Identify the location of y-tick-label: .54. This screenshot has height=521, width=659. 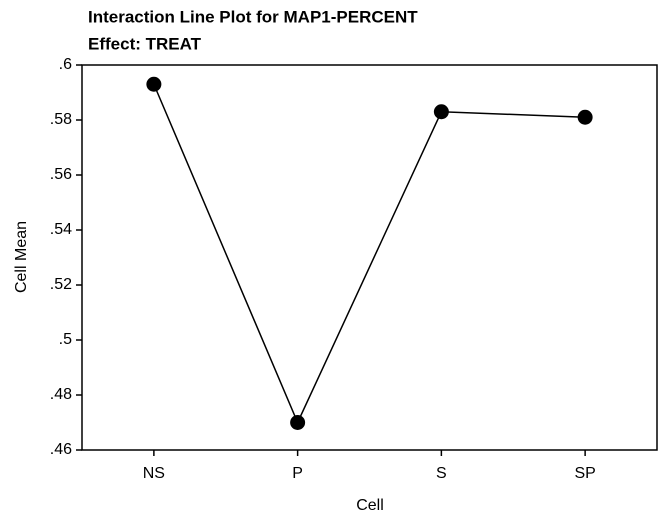
(61, 229).